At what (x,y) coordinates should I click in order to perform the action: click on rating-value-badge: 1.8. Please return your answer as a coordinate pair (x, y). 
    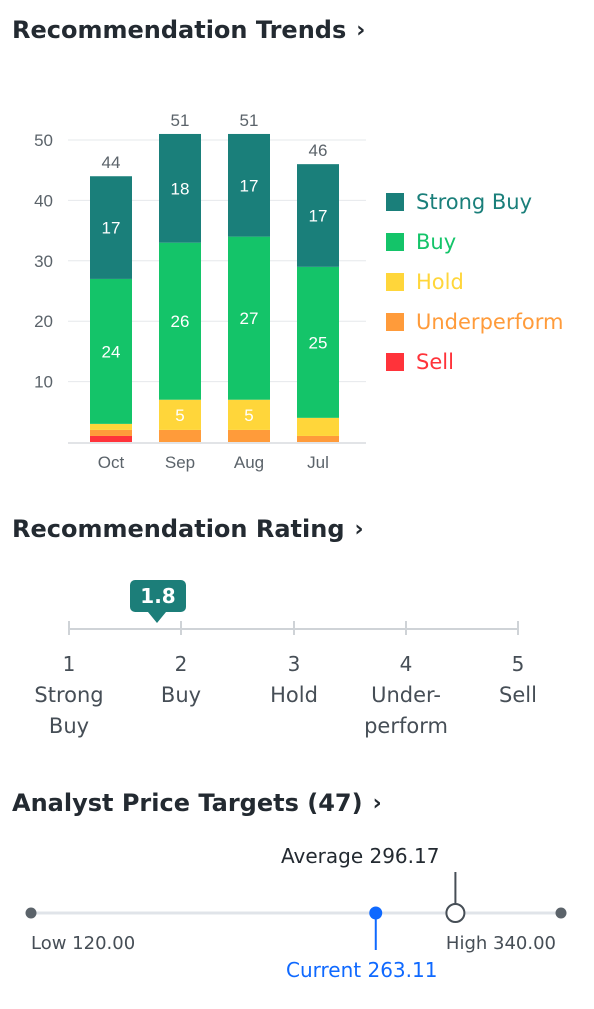
    Looking at the image, I should click on (158, 601).